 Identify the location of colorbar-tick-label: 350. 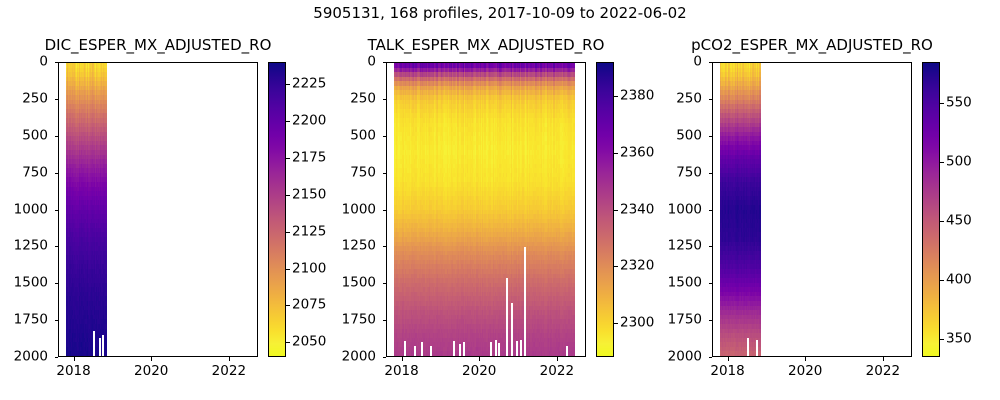
(959, 340).